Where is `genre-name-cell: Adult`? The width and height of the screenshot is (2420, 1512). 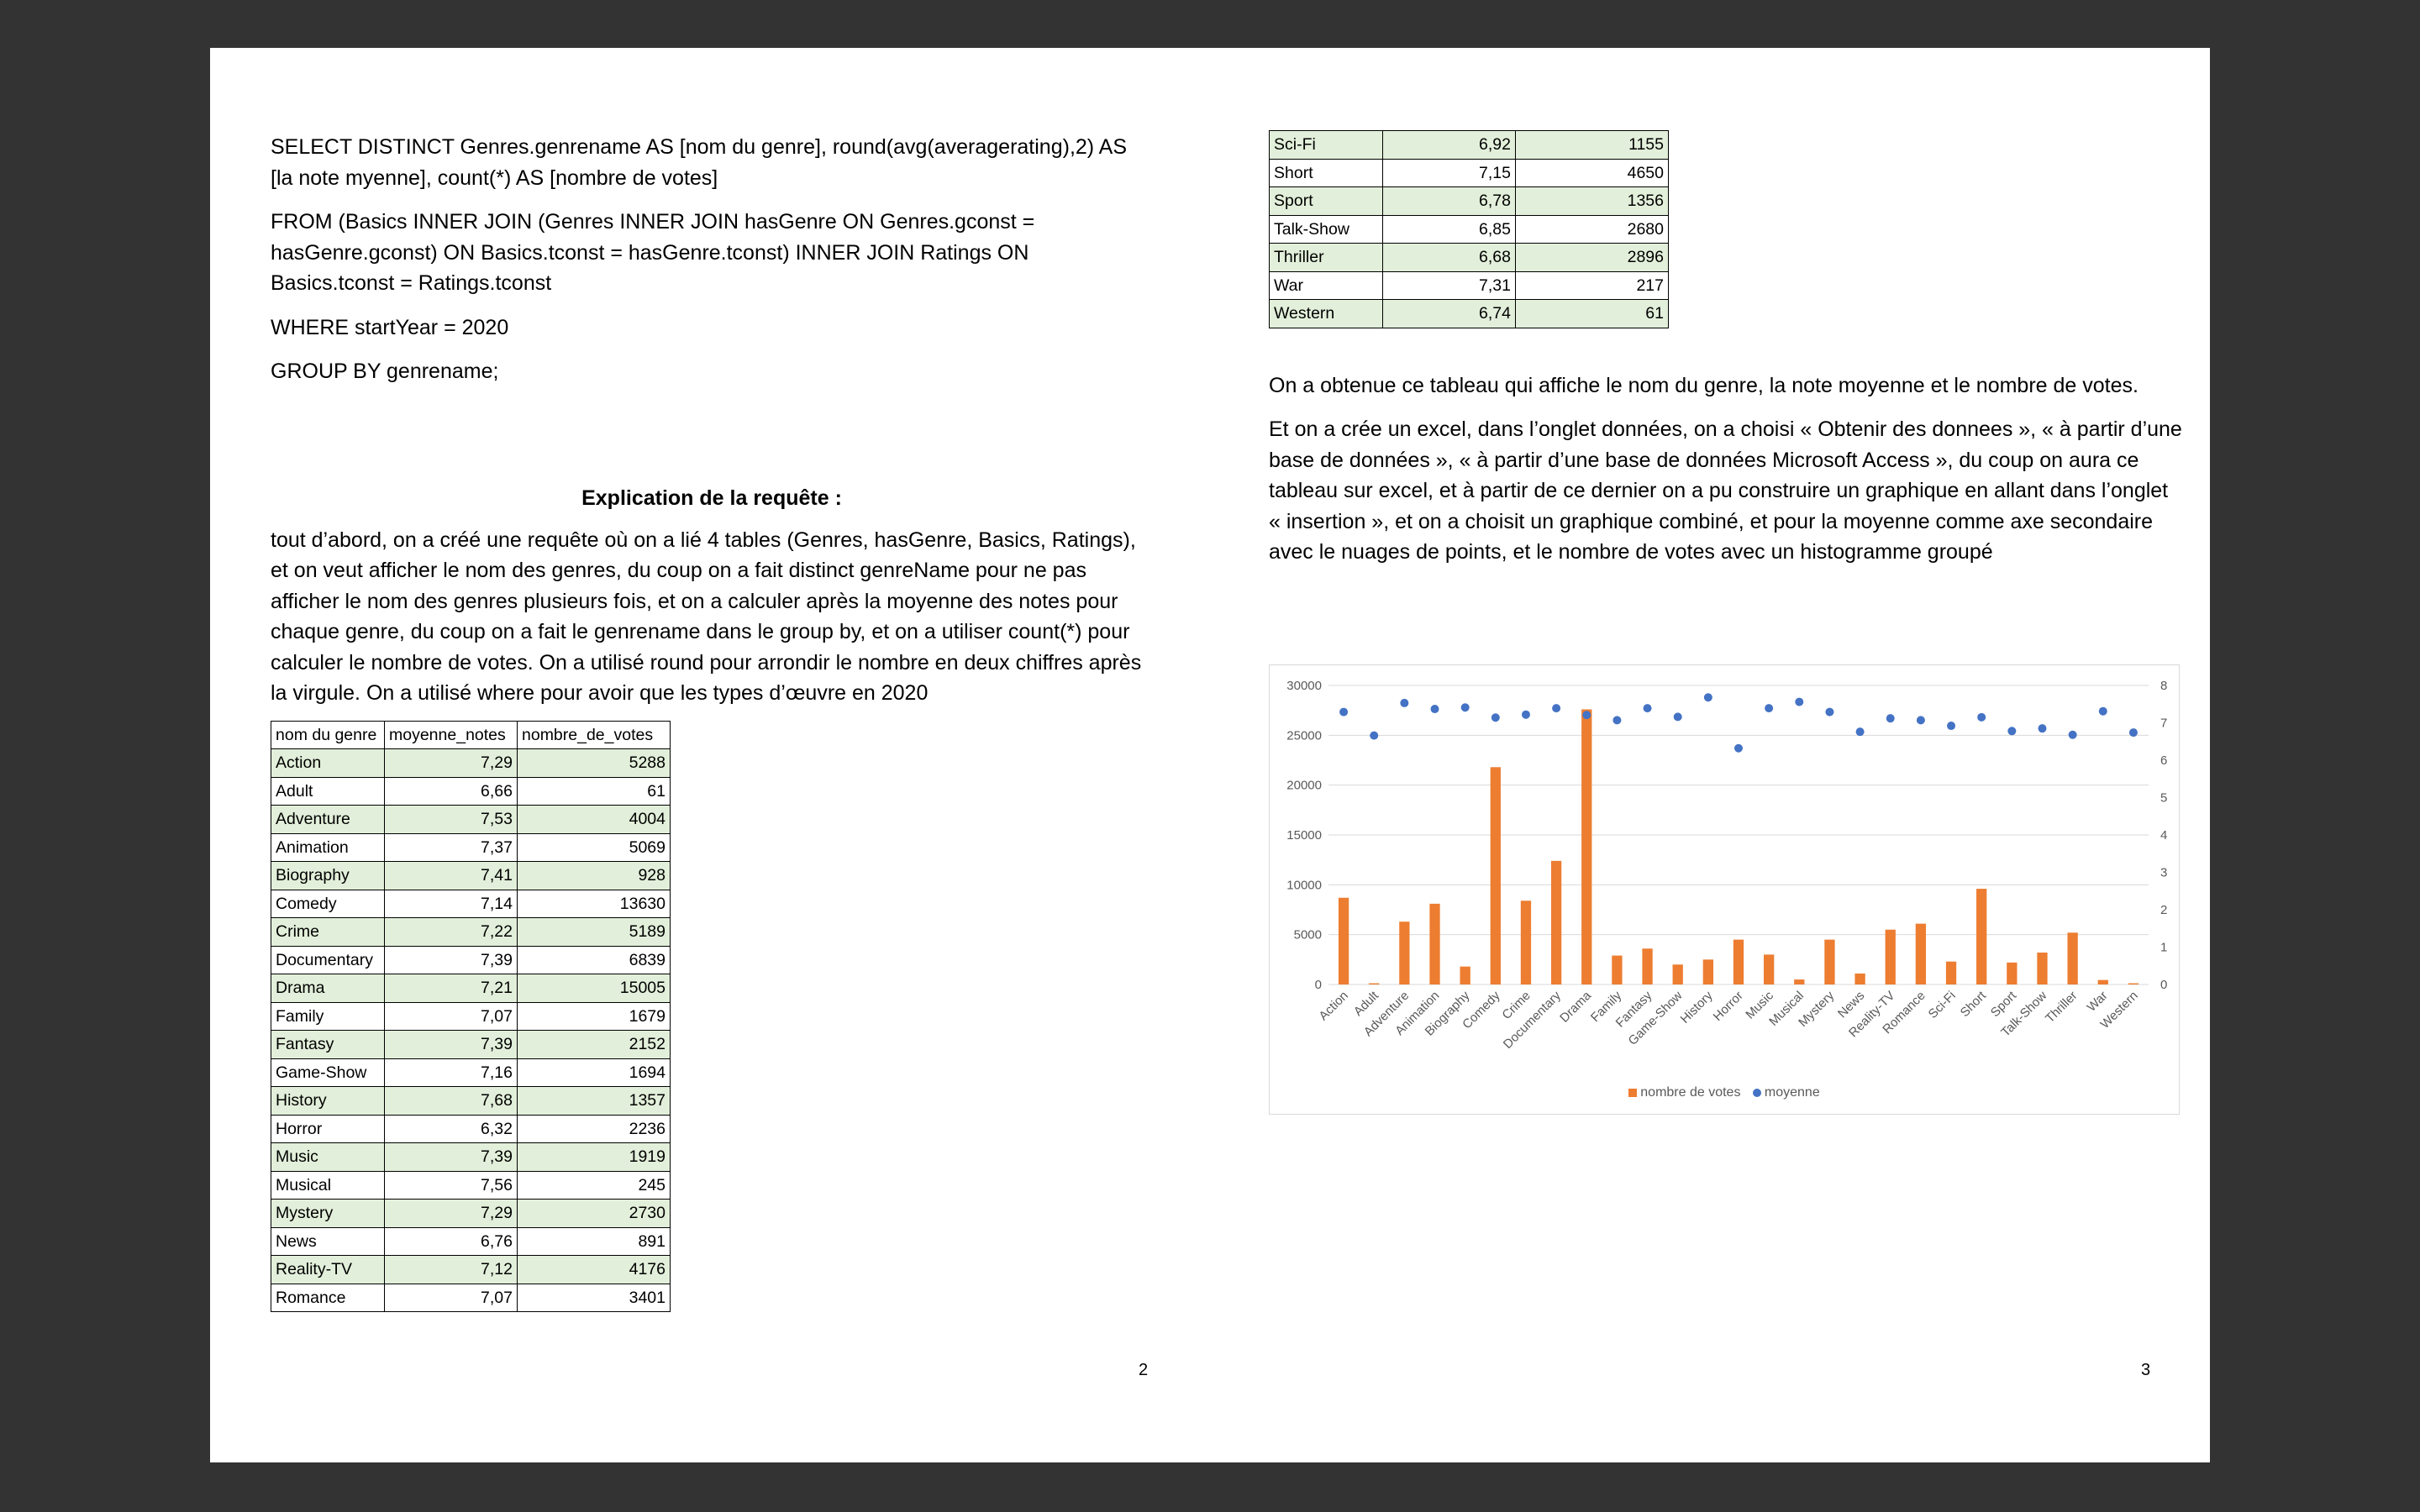 genre-name-cell: Adult is located at coordinates (328, 791).